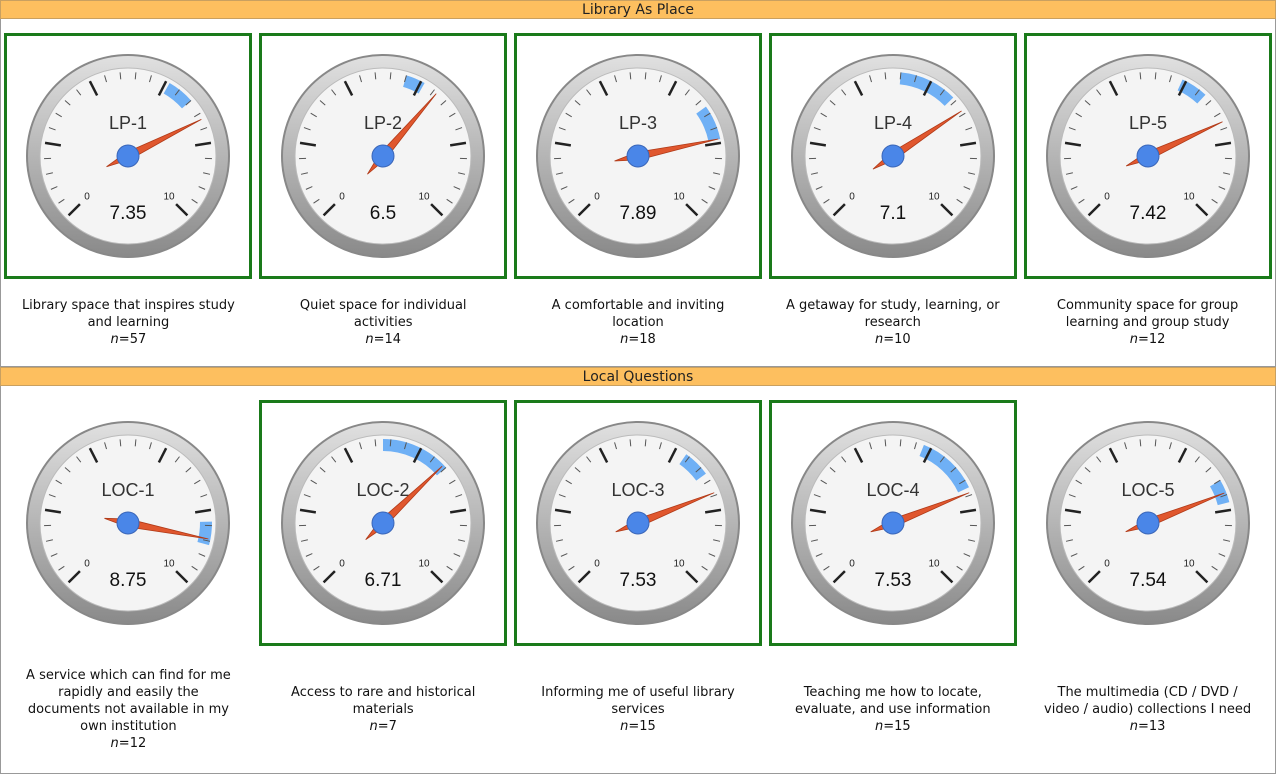 Image resolution: width=1276 pixels, height=782 pixels. Describe the element at coordinates (638, 376) in the screenshot. I see `section-header: Local Questions` at that location.